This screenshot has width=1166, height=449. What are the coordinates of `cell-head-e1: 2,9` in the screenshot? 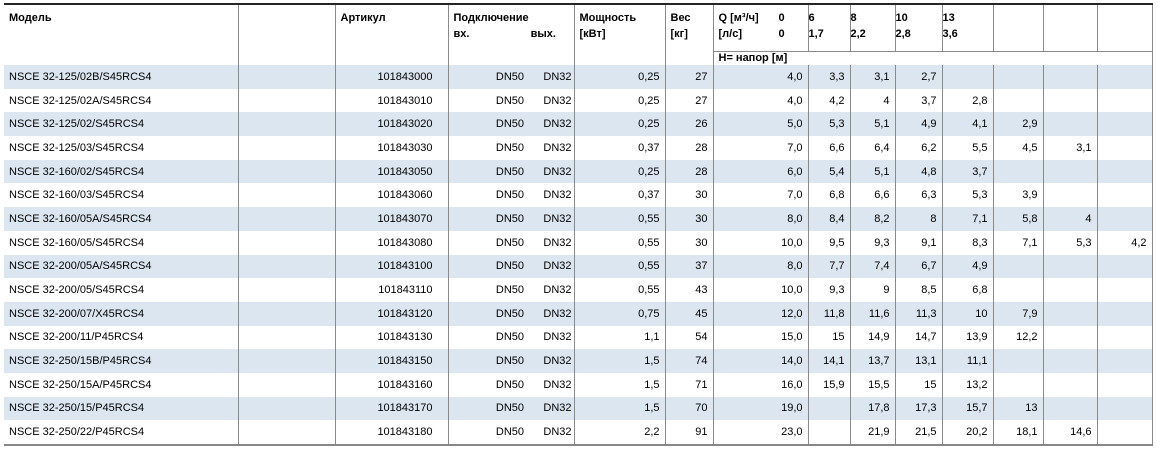 It's located at (1018, 124).